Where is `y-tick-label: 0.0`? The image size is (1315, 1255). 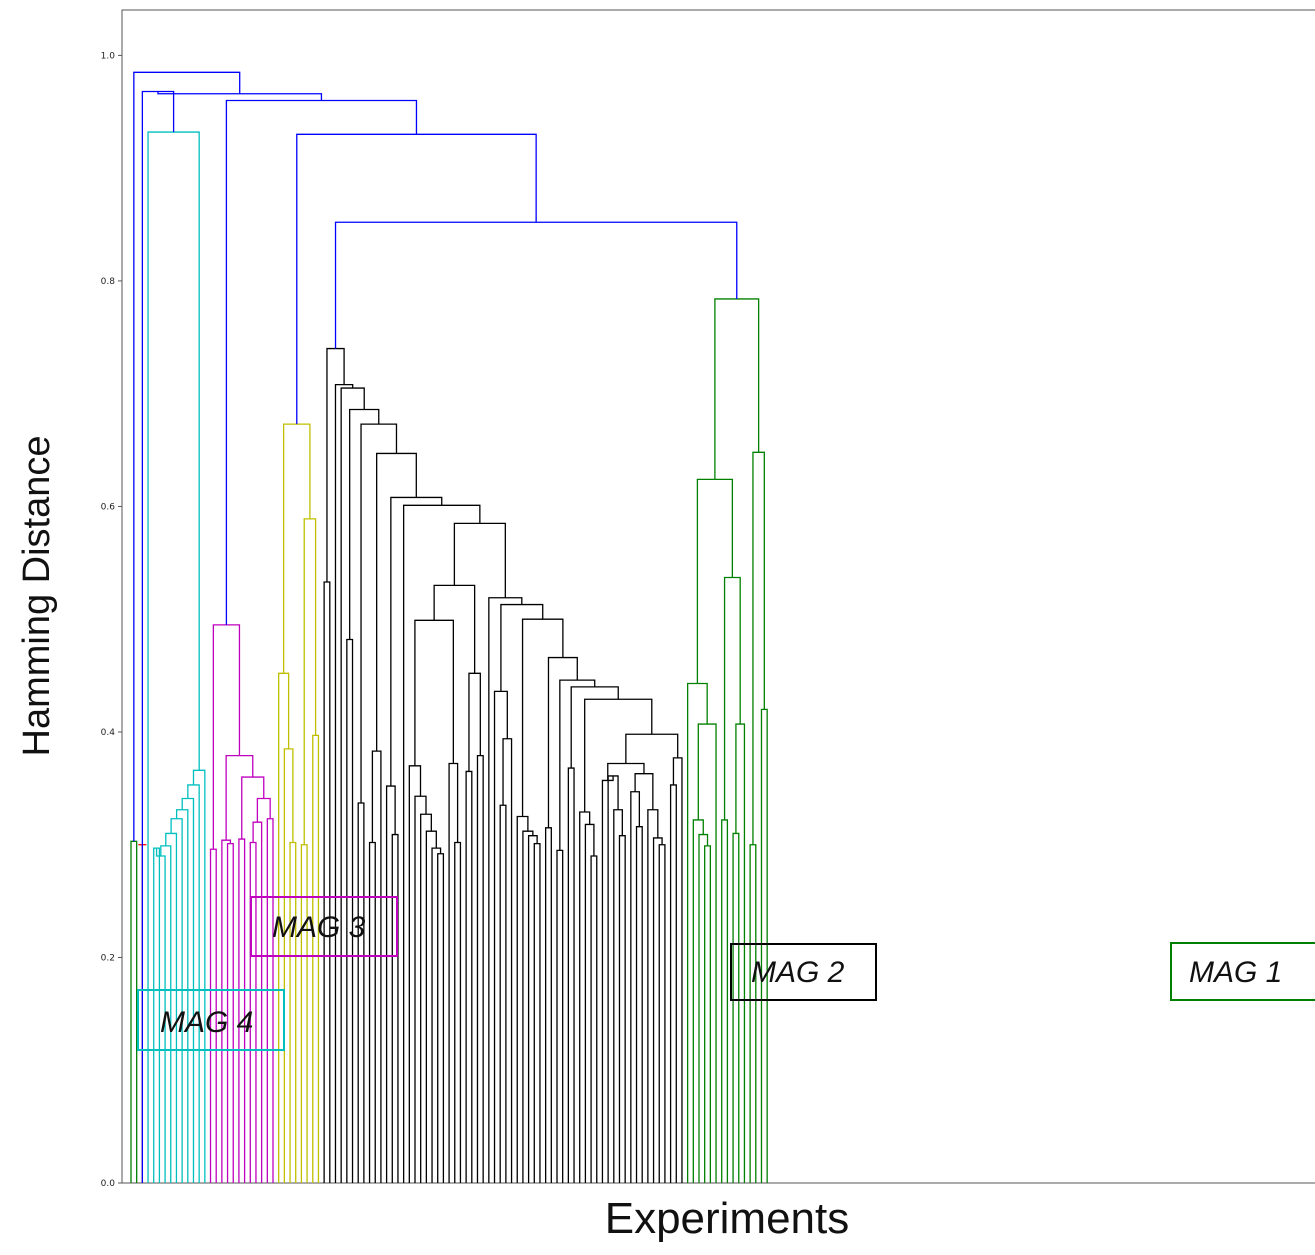
y-tick-label: 0.0 is located at coordinates (108, 1184).